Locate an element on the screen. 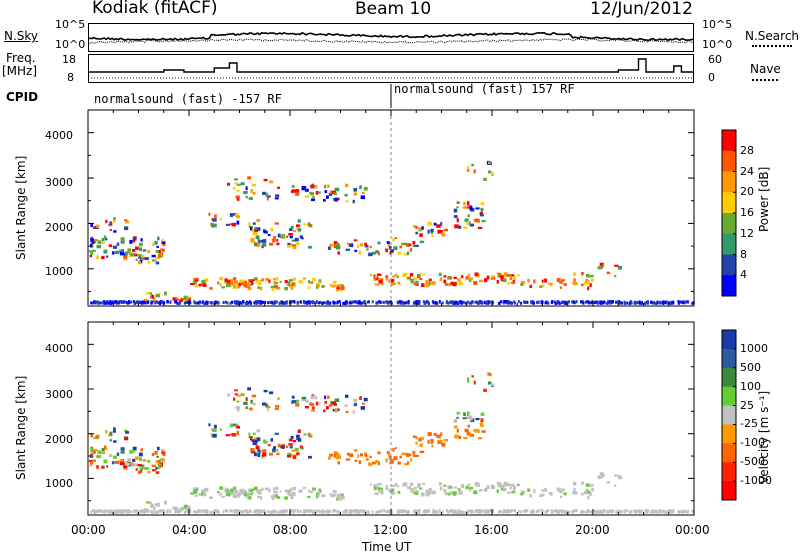 This screenshot has height=554, width=800. power-colorbar-tick: 20 is located at coordinates (747, 192).